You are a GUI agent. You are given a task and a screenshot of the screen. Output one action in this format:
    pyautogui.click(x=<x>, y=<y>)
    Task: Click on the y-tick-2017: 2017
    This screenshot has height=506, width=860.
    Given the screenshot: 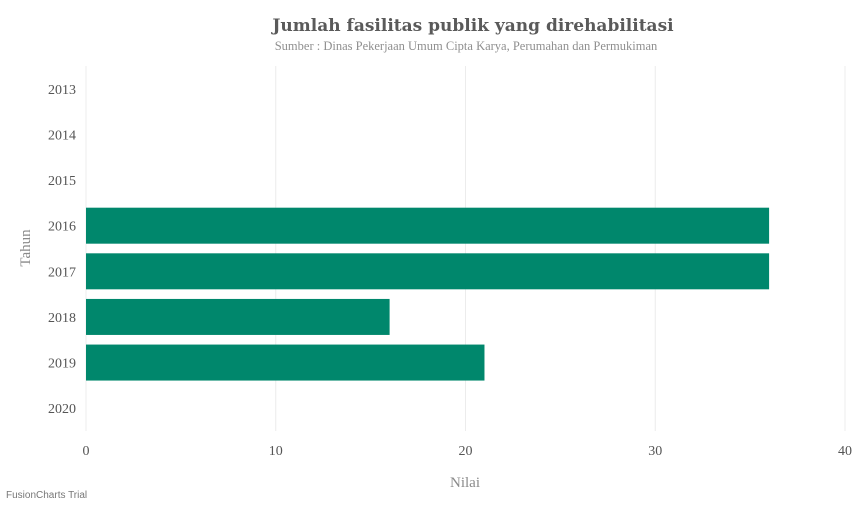 What is the action you would take?
    pyautogui.click(x=62, y=272)
    